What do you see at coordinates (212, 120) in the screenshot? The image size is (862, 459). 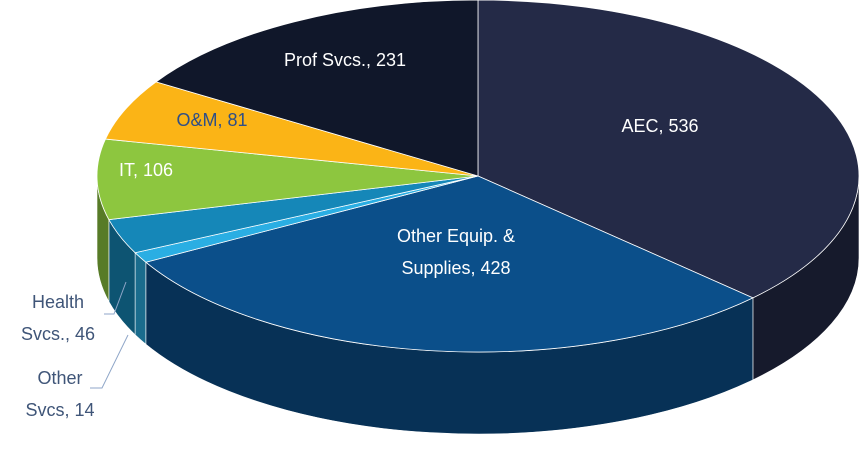 I see `data-label: O&M, 81` at bounding box center [212, 120].